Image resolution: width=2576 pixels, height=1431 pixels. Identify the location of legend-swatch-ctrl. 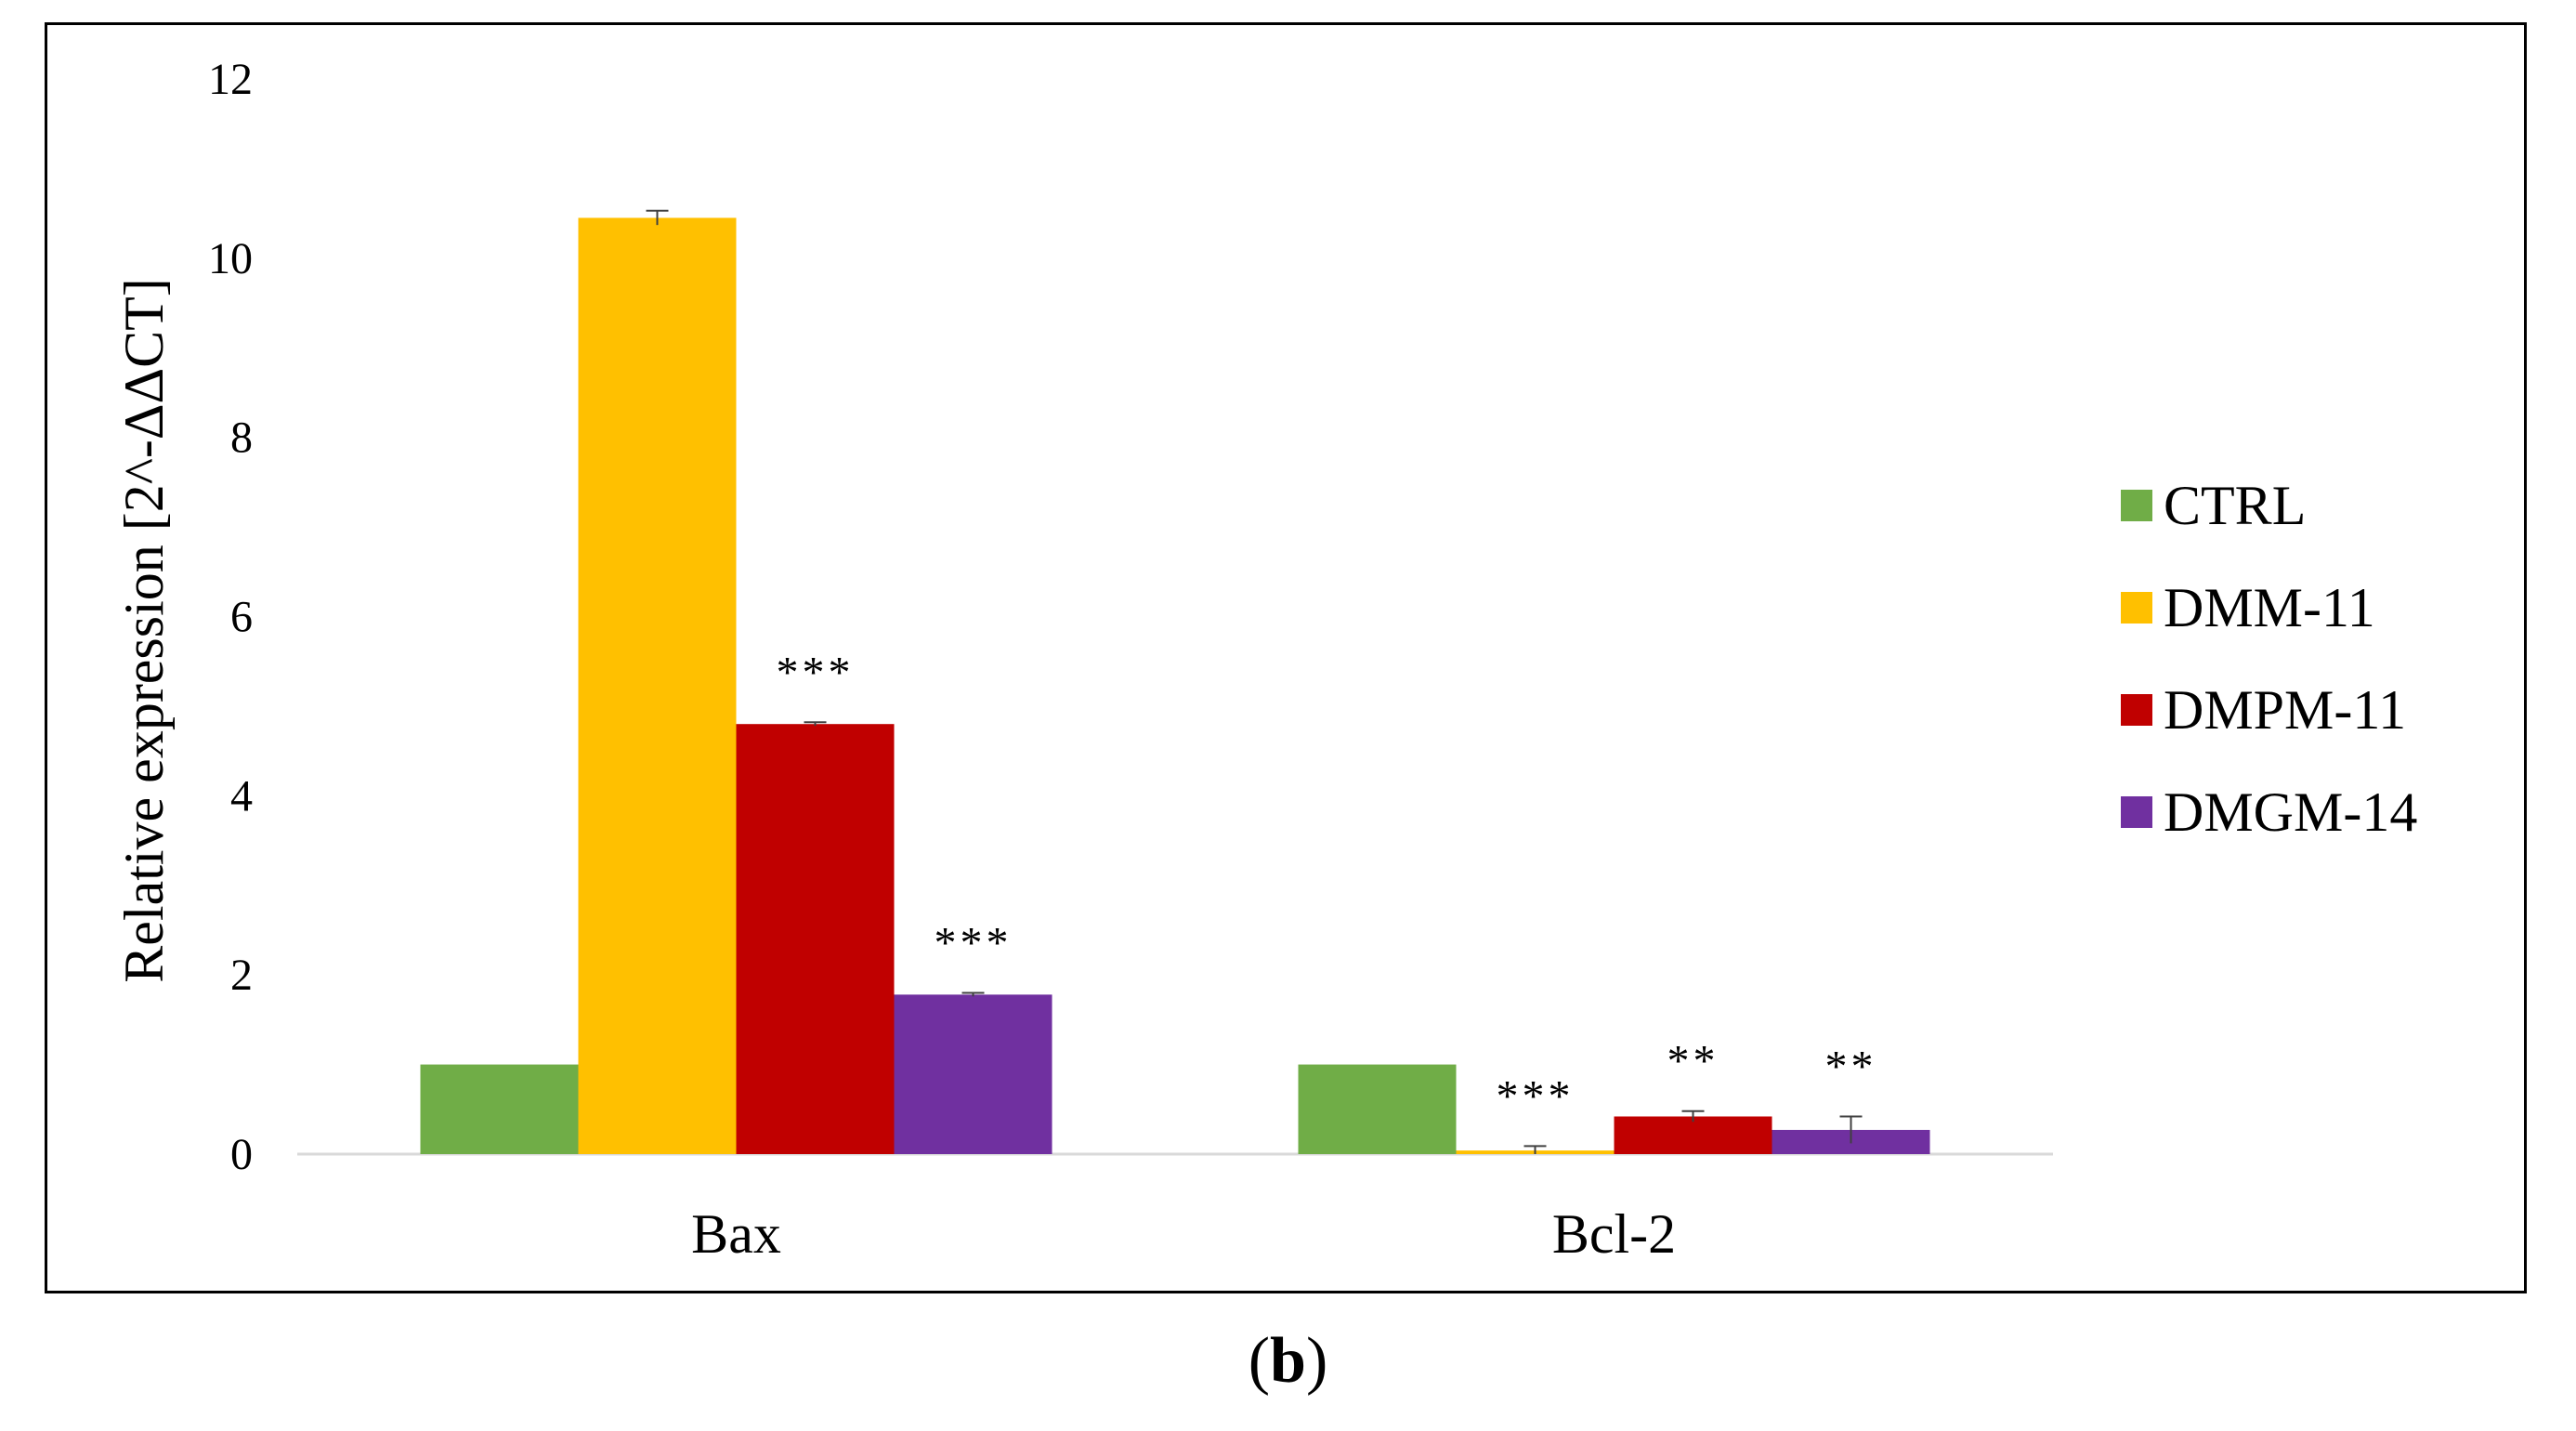
(2137, 505).